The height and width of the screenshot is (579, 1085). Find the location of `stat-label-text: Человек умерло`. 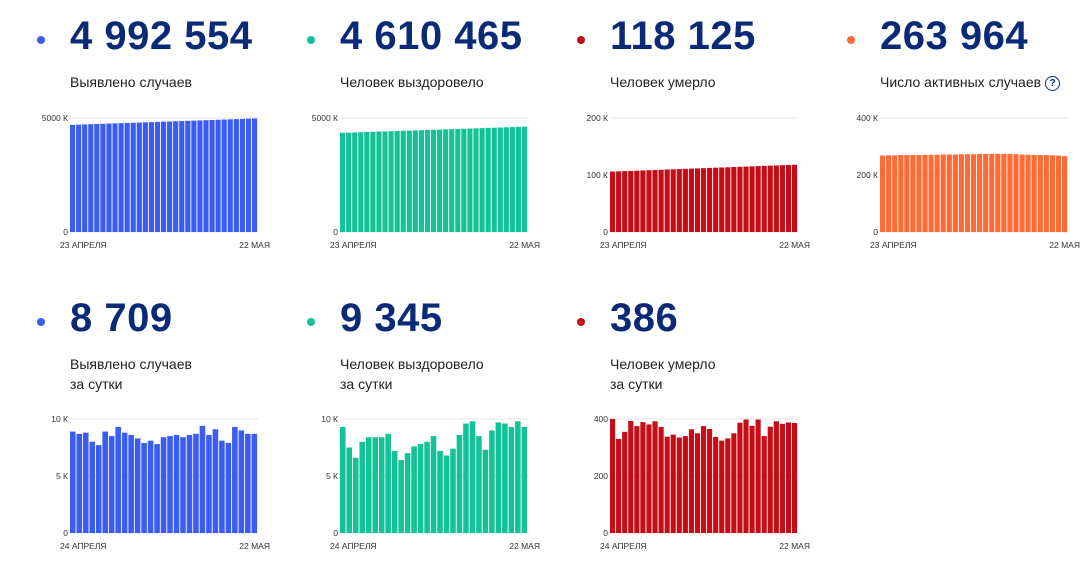

stat-label-text: Человек умерло is located at coordinates (663, 82).